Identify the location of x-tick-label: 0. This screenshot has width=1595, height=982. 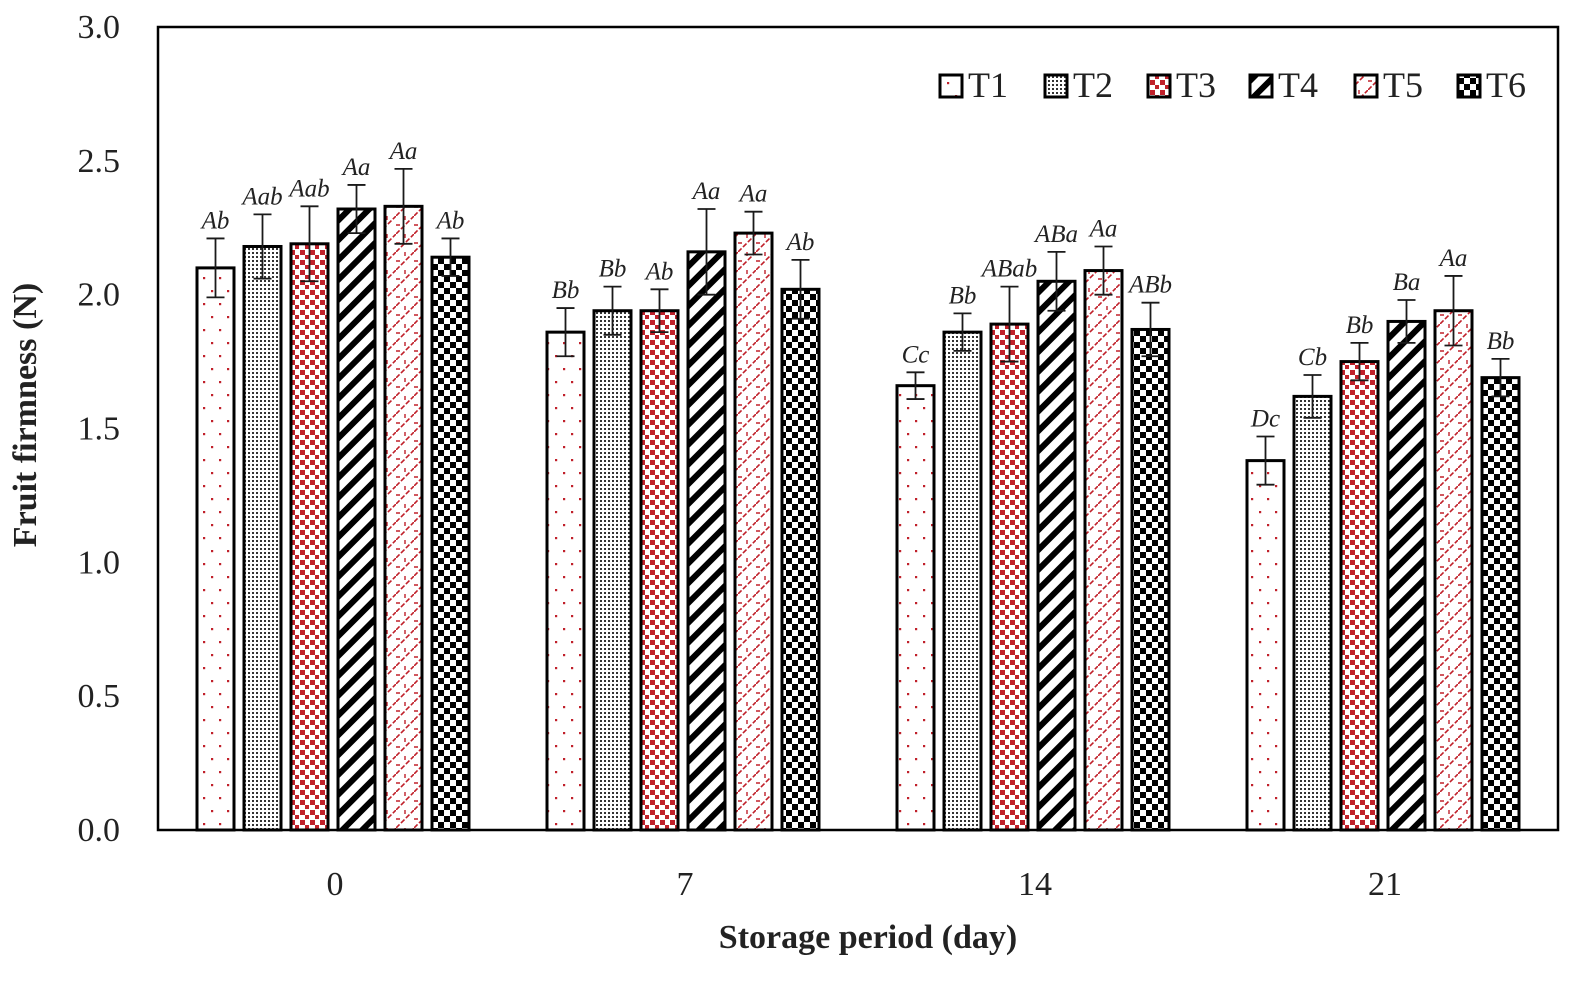
(335, 884).